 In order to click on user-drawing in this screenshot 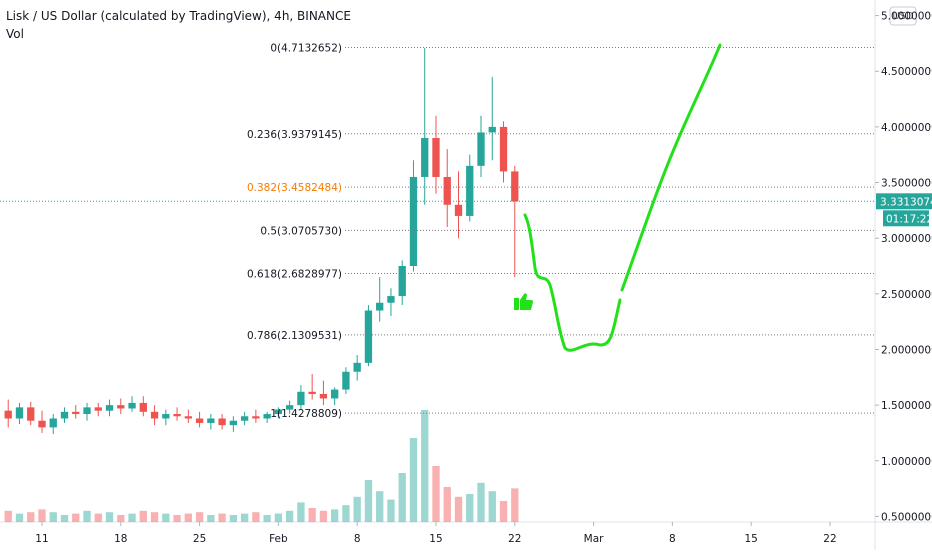, I will do `click(622, 197)`.